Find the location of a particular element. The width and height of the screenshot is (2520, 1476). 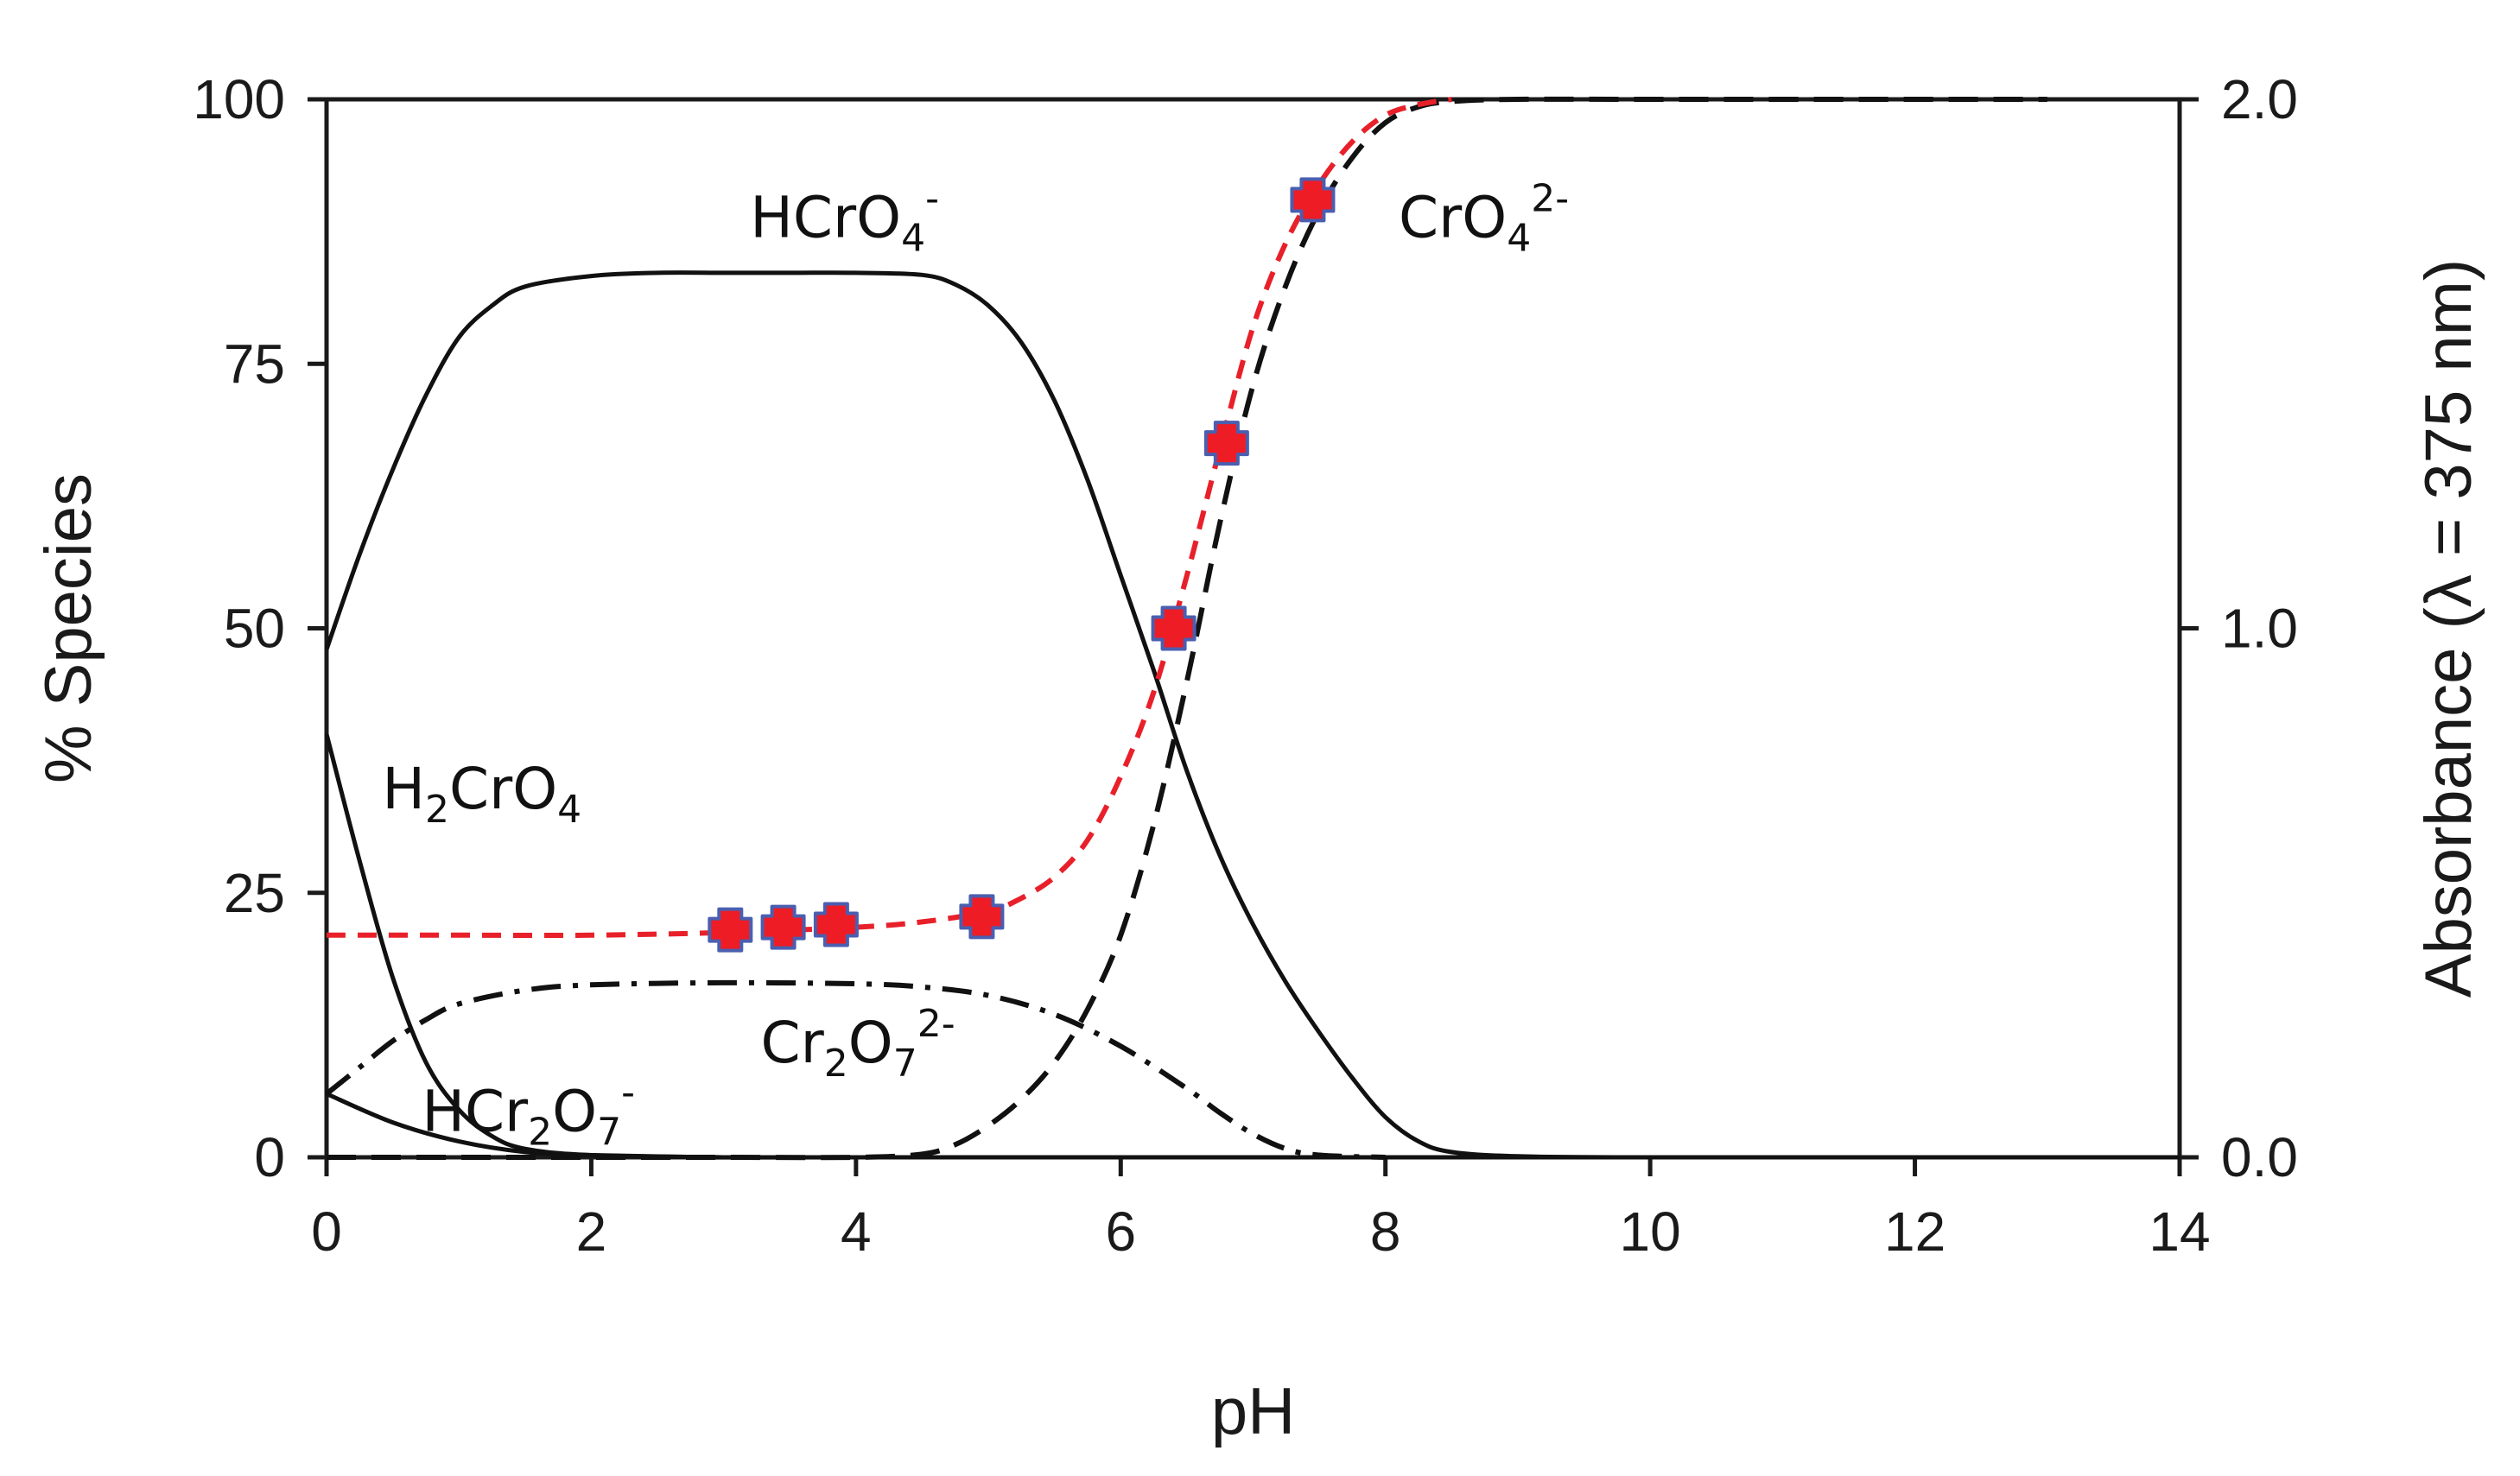

species-label-hcro4: HCrO4- is located at coordinates (844, 218).